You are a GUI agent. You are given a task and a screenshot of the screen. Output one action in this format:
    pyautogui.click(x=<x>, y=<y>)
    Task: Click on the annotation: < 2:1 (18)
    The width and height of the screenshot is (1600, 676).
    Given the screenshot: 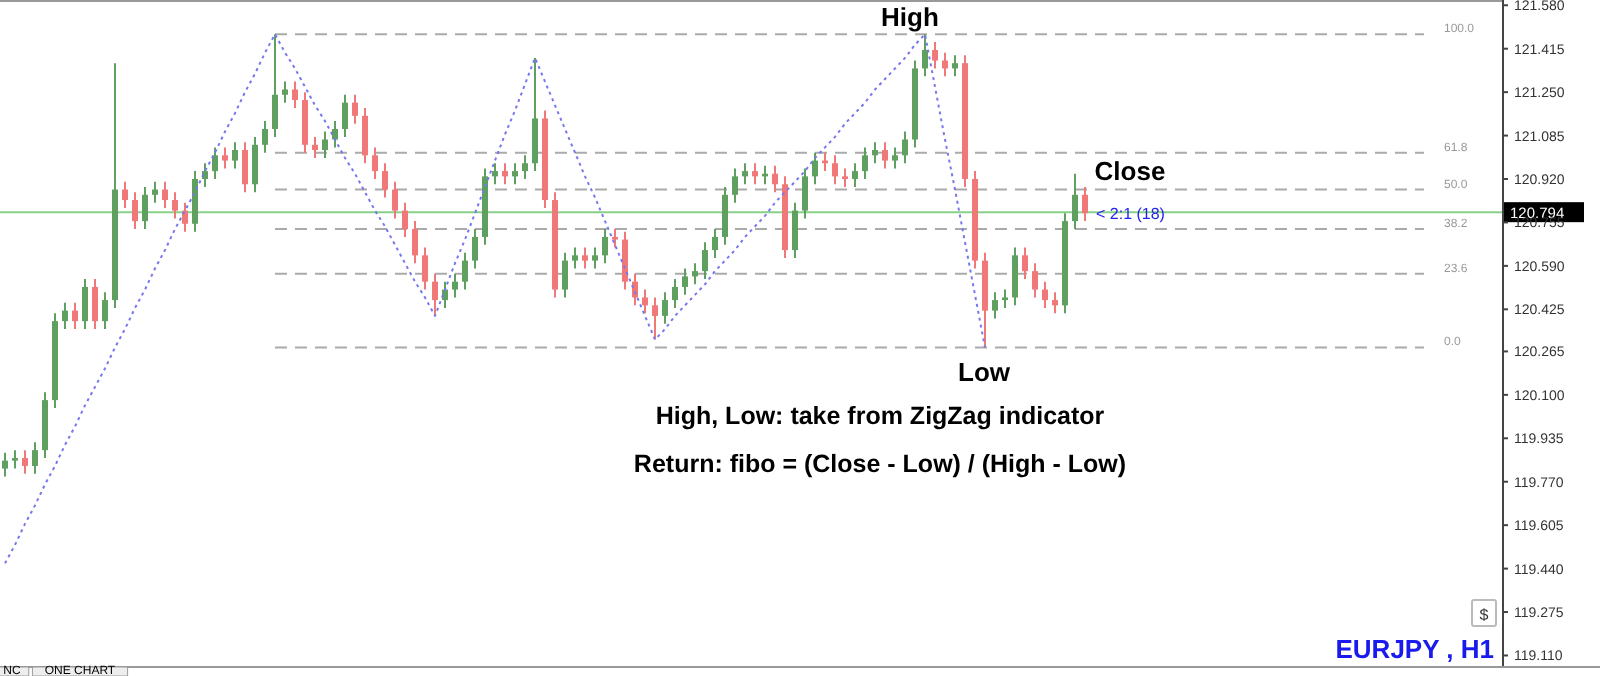 What is the action you would take?
    pyautogui.click(x=1131, y=214)
    